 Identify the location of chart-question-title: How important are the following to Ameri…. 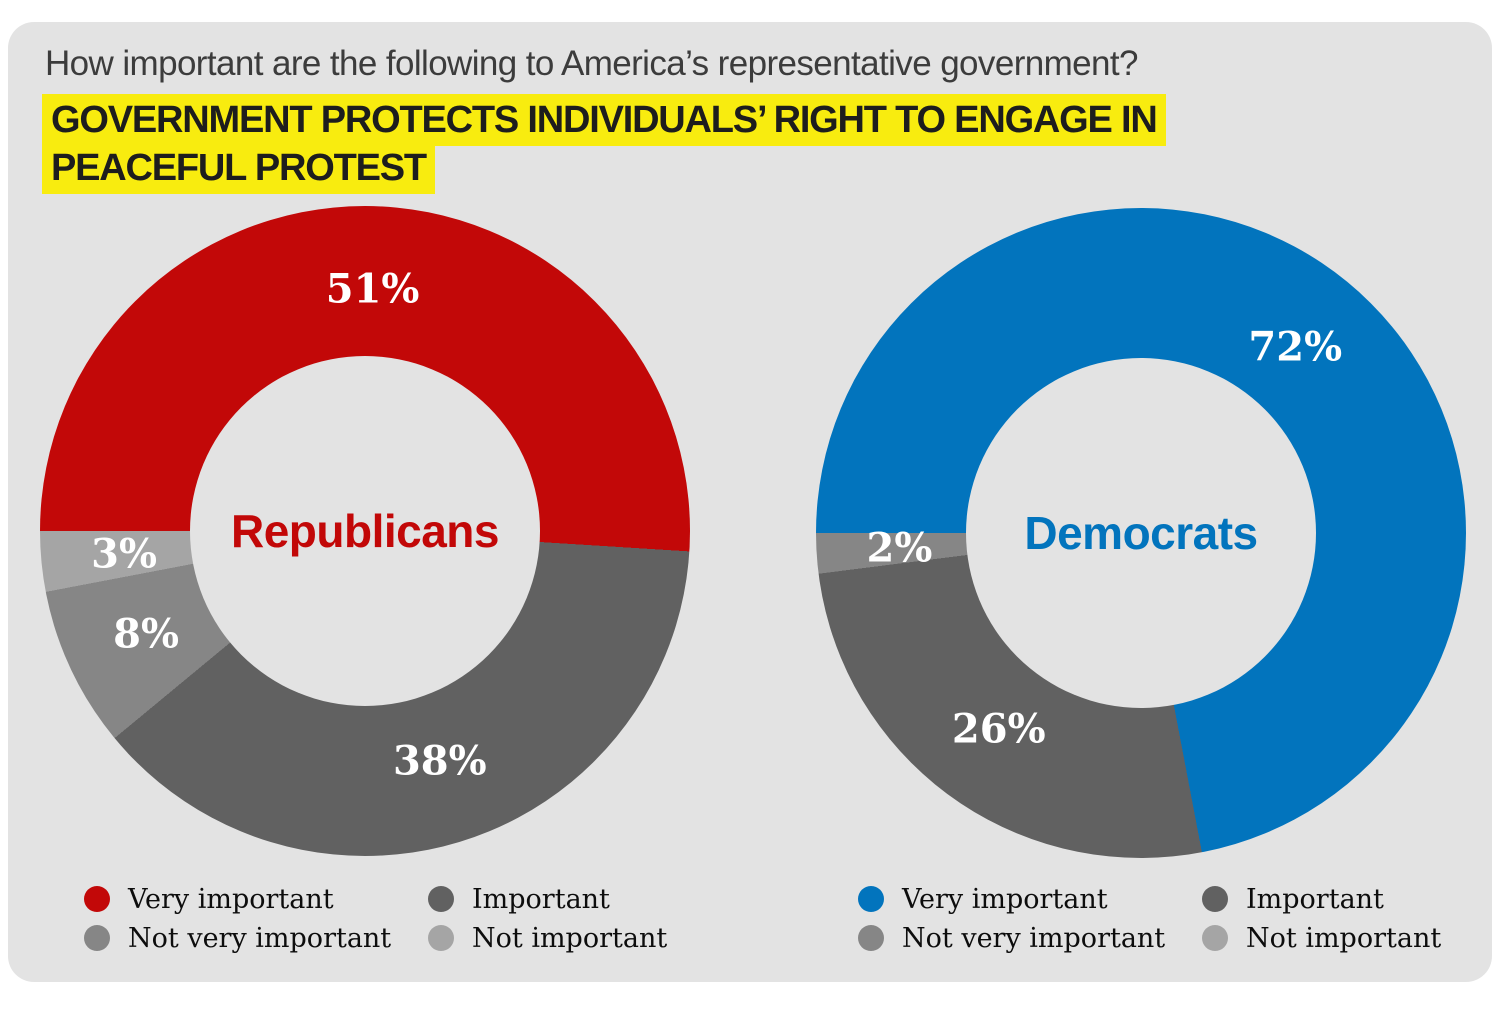
(591, 63).